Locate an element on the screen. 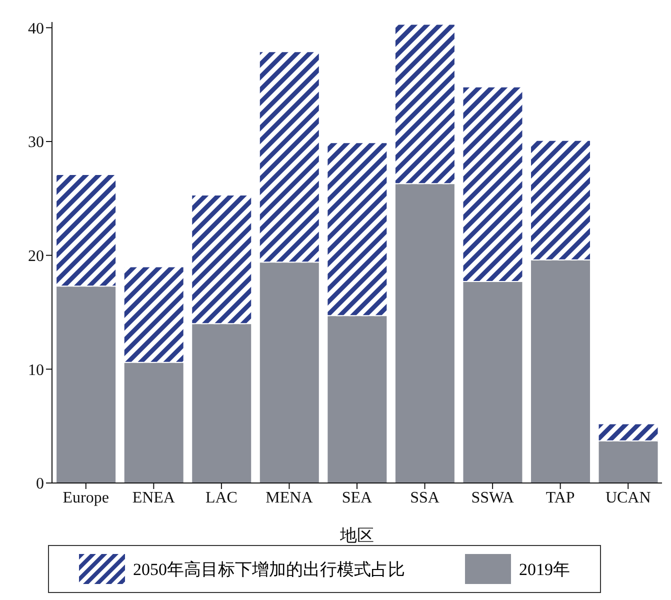  y-tick-label: 40 is located at coordinates (36, 29).